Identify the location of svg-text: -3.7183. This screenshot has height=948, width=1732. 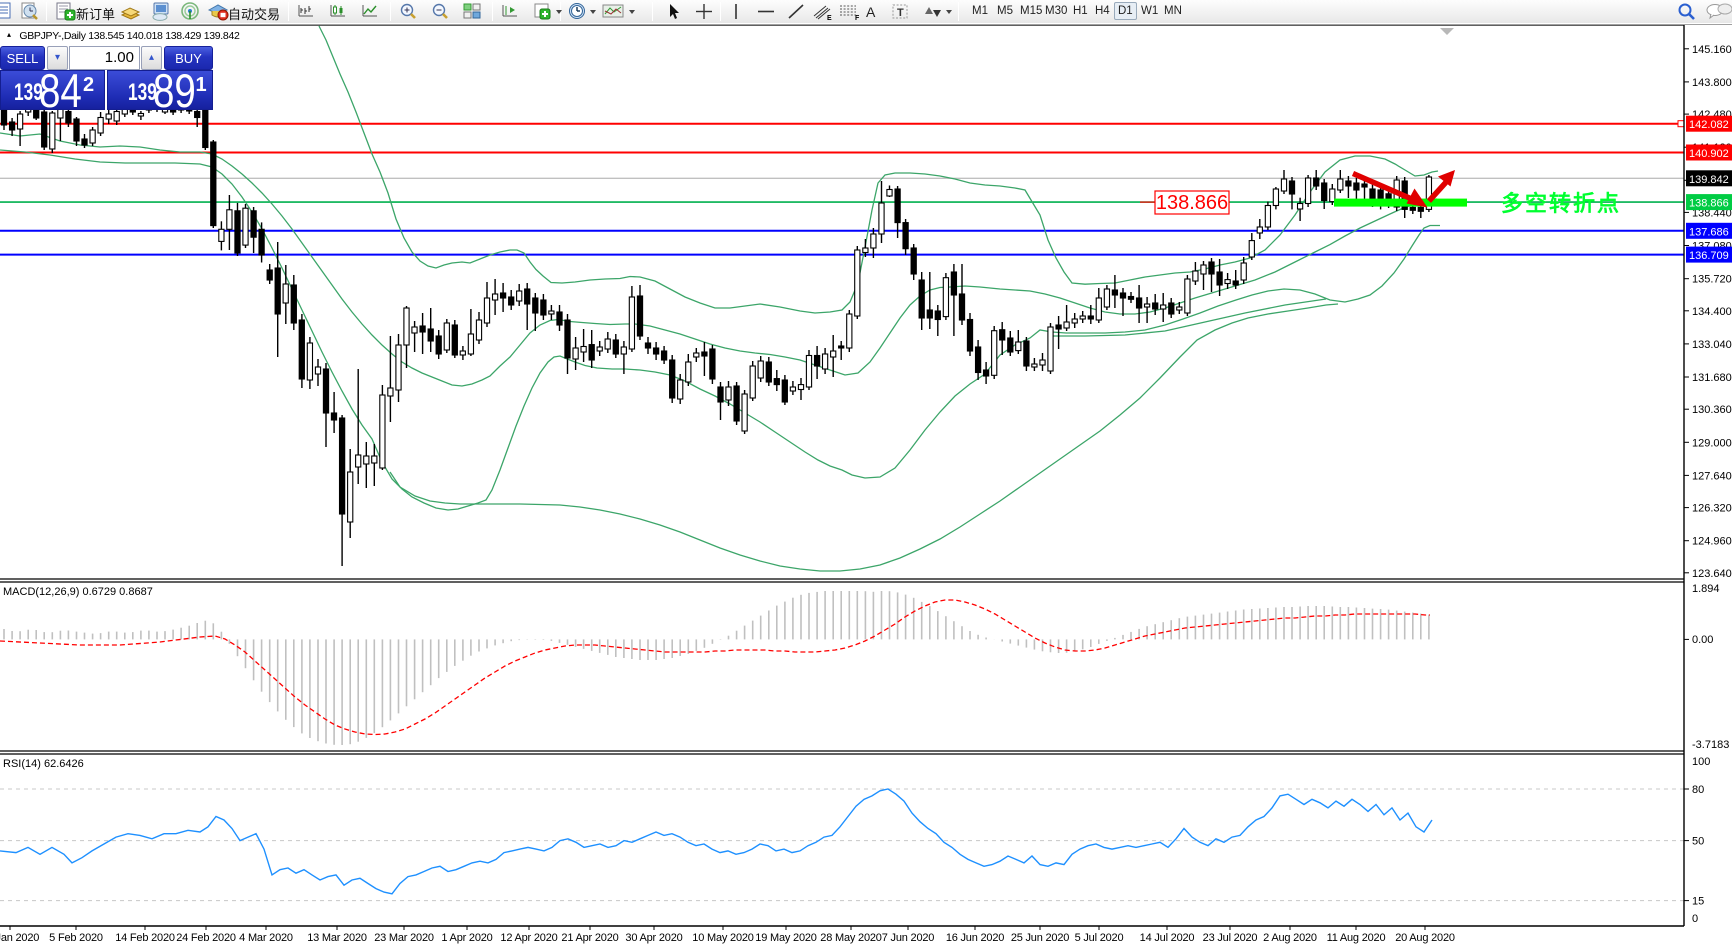
(1710, 745).